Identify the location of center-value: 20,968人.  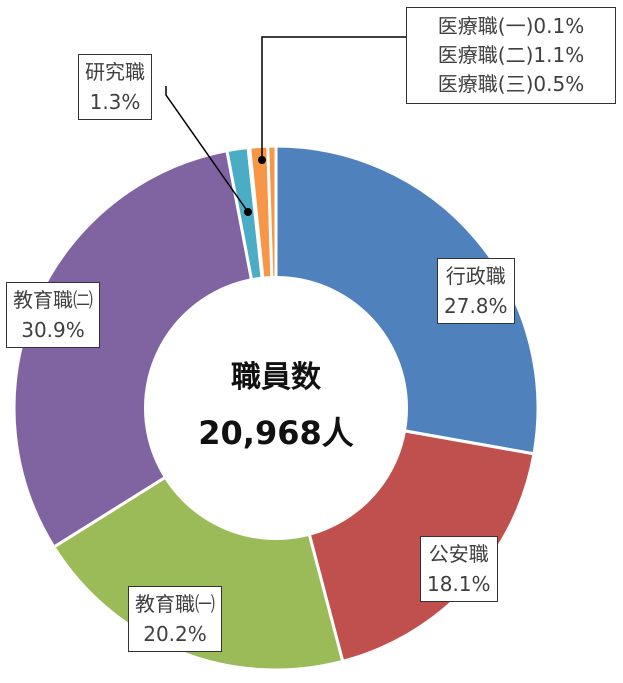
(276, 433).